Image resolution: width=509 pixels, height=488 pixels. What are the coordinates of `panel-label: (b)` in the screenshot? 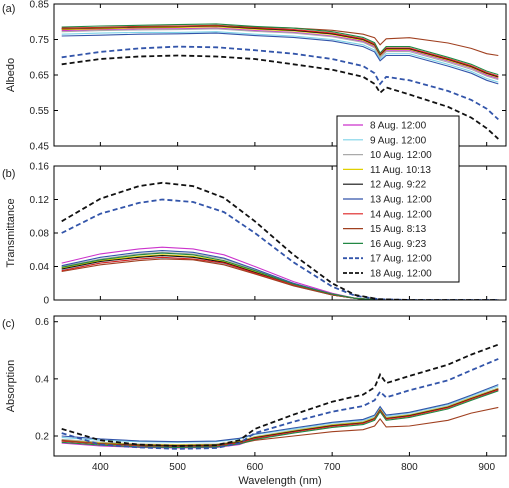 It's located at (8, 174).